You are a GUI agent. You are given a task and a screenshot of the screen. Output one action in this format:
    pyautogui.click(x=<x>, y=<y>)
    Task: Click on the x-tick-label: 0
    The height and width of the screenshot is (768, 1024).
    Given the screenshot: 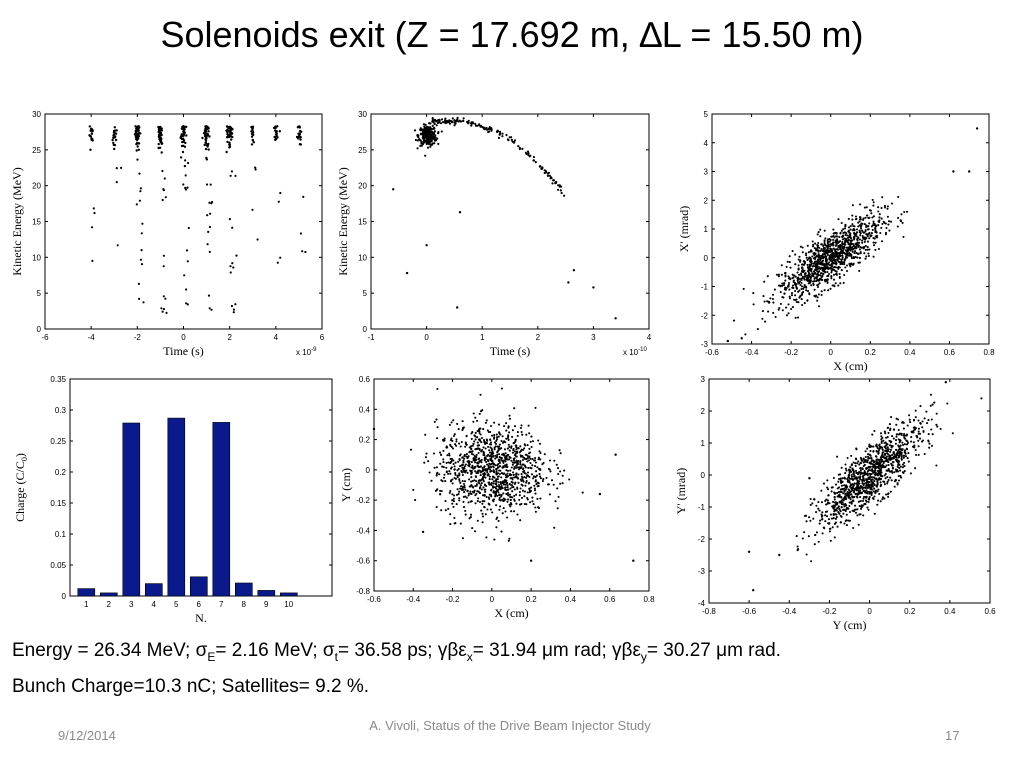 What is the action you would take?
    pyautogui.click(x=183, y=337)
    